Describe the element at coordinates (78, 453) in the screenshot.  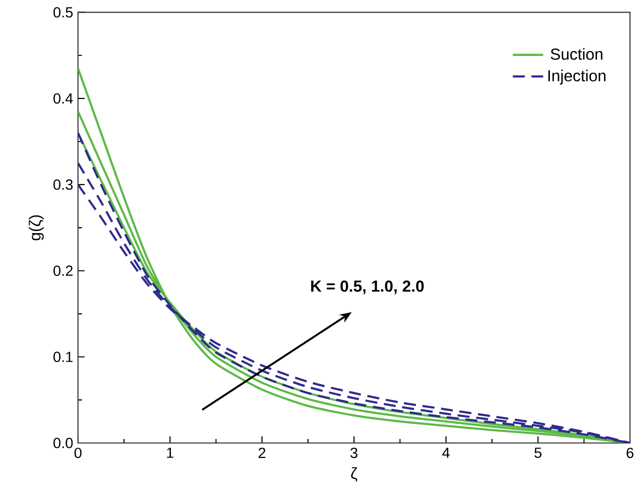
I see `x-tick-label: 0` at that location.